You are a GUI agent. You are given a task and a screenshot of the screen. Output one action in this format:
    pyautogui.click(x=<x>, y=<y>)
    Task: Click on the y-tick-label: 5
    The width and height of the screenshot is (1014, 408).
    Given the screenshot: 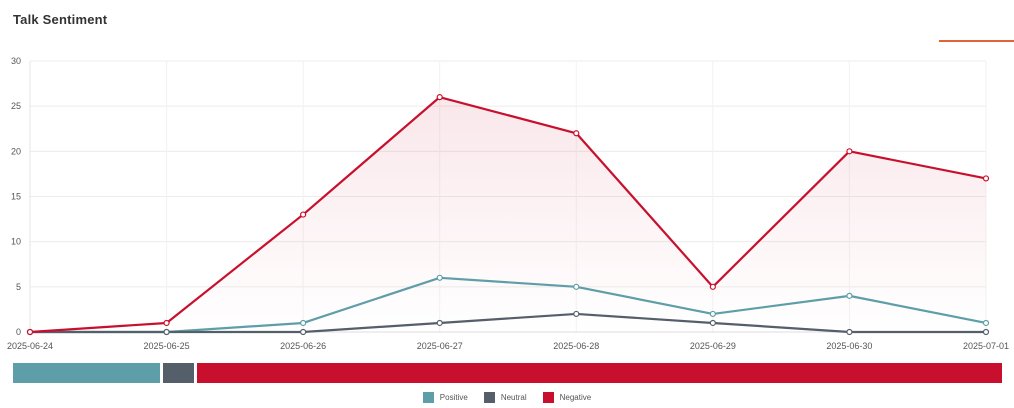 What is the action you would take?
    pyautogui.click(x=18, y=287)
    